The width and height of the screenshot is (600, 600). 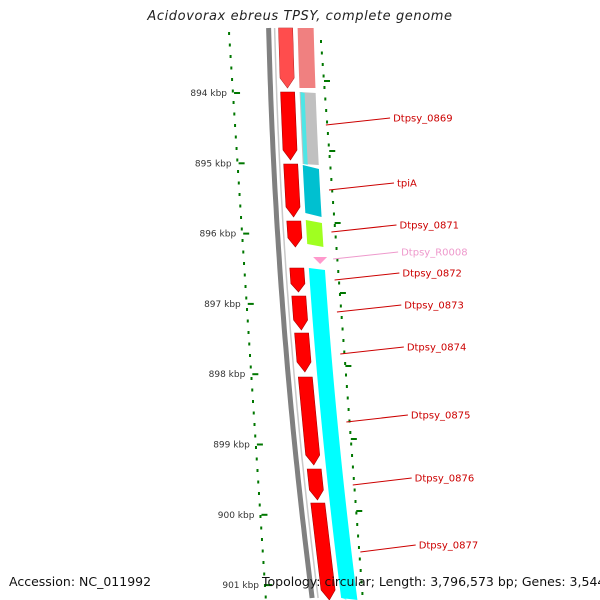 I want to click on gene-label: Dtpsy_0877, so click(x=449, y=546).